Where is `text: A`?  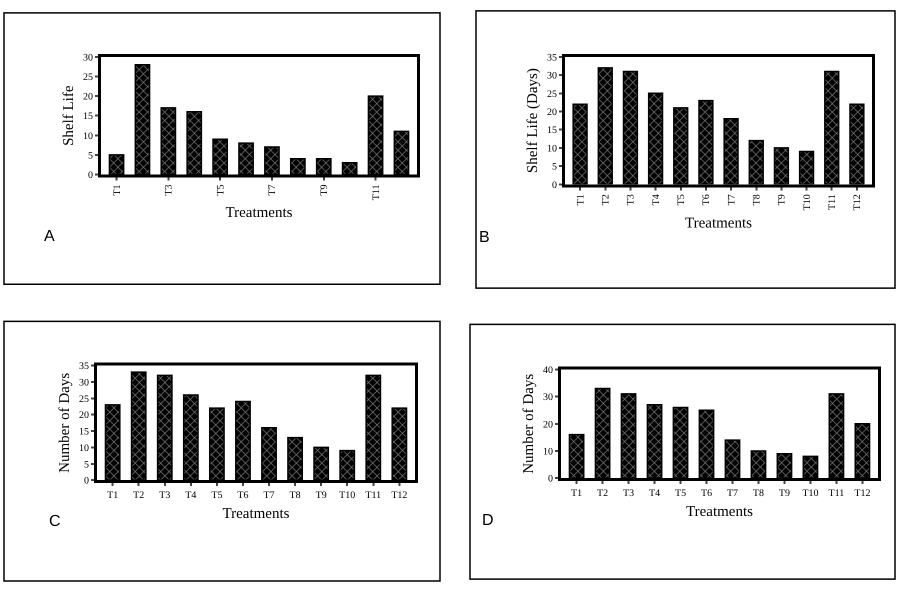 text: A is located at coordinates (49, 236).